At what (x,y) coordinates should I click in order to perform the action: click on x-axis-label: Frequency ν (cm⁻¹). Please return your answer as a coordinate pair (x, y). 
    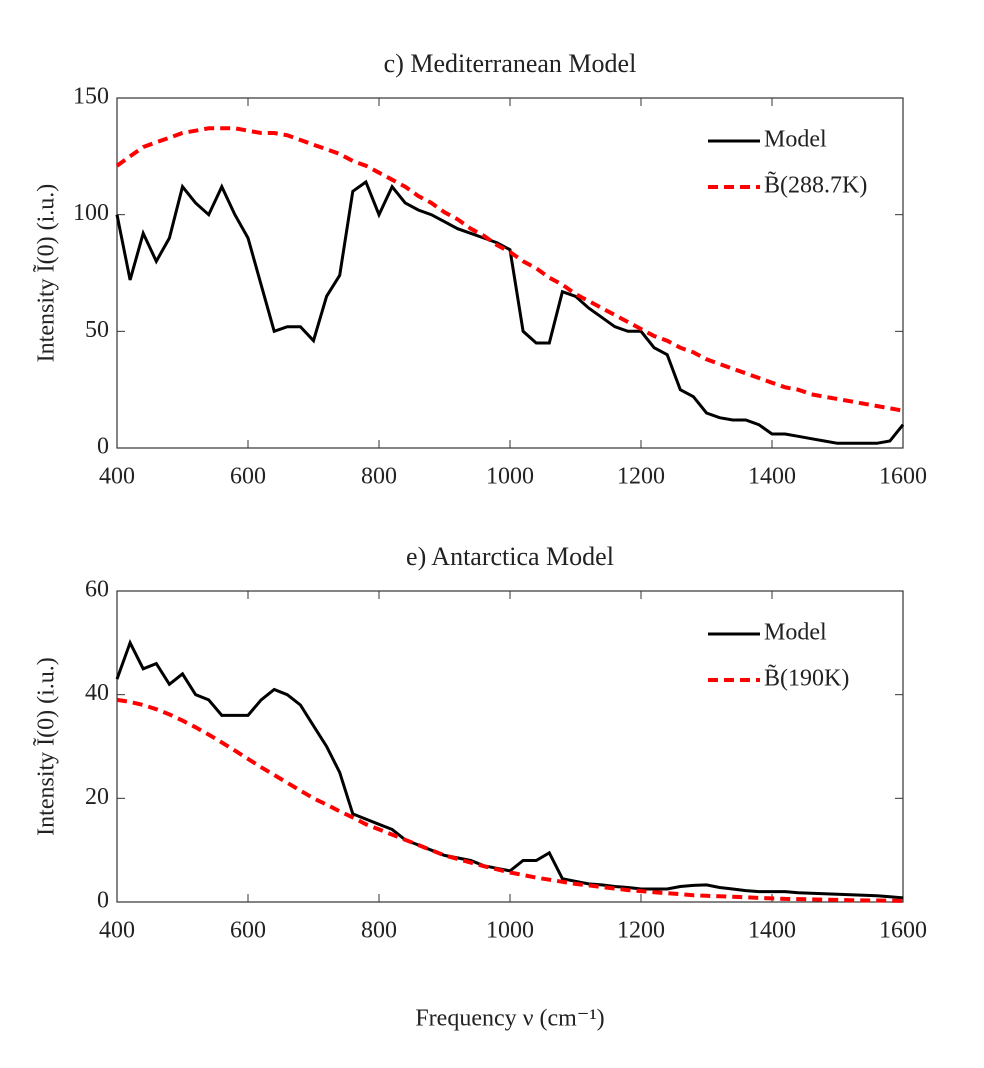
    Looking at the image, I should click on (509, 1019).